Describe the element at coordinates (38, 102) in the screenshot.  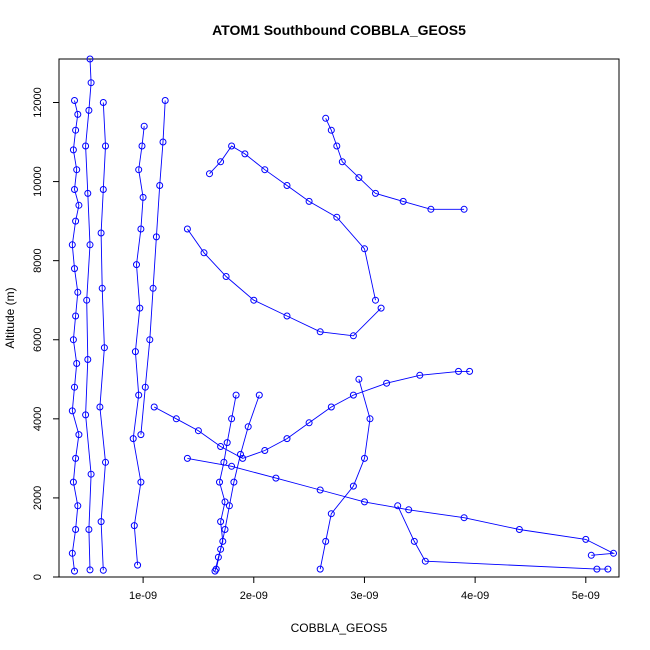
I see `y-tick-label: 12000` at that location.